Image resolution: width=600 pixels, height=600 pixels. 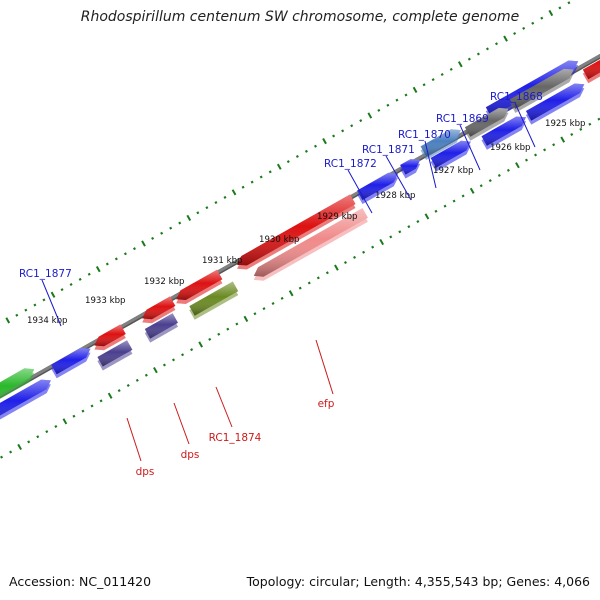 What do you see at coordinates (45, 274) in the screenshot?
I see `gene-label: RC1_1877` at bounding box center [45, 274].